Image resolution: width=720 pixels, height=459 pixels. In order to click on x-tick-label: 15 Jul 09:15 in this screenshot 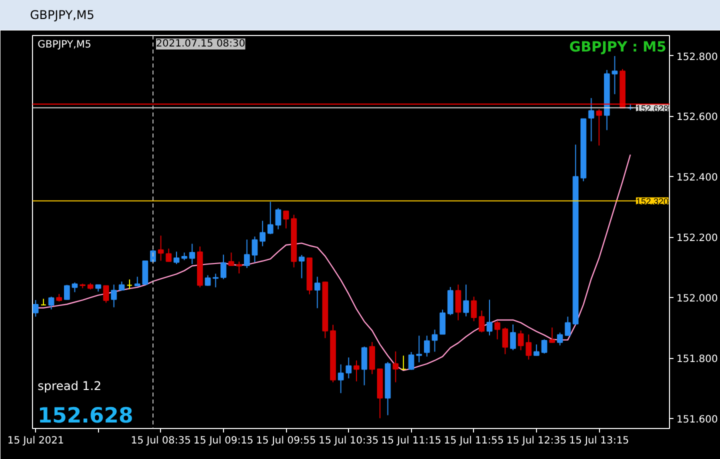, I will do `click(223, 441)`.